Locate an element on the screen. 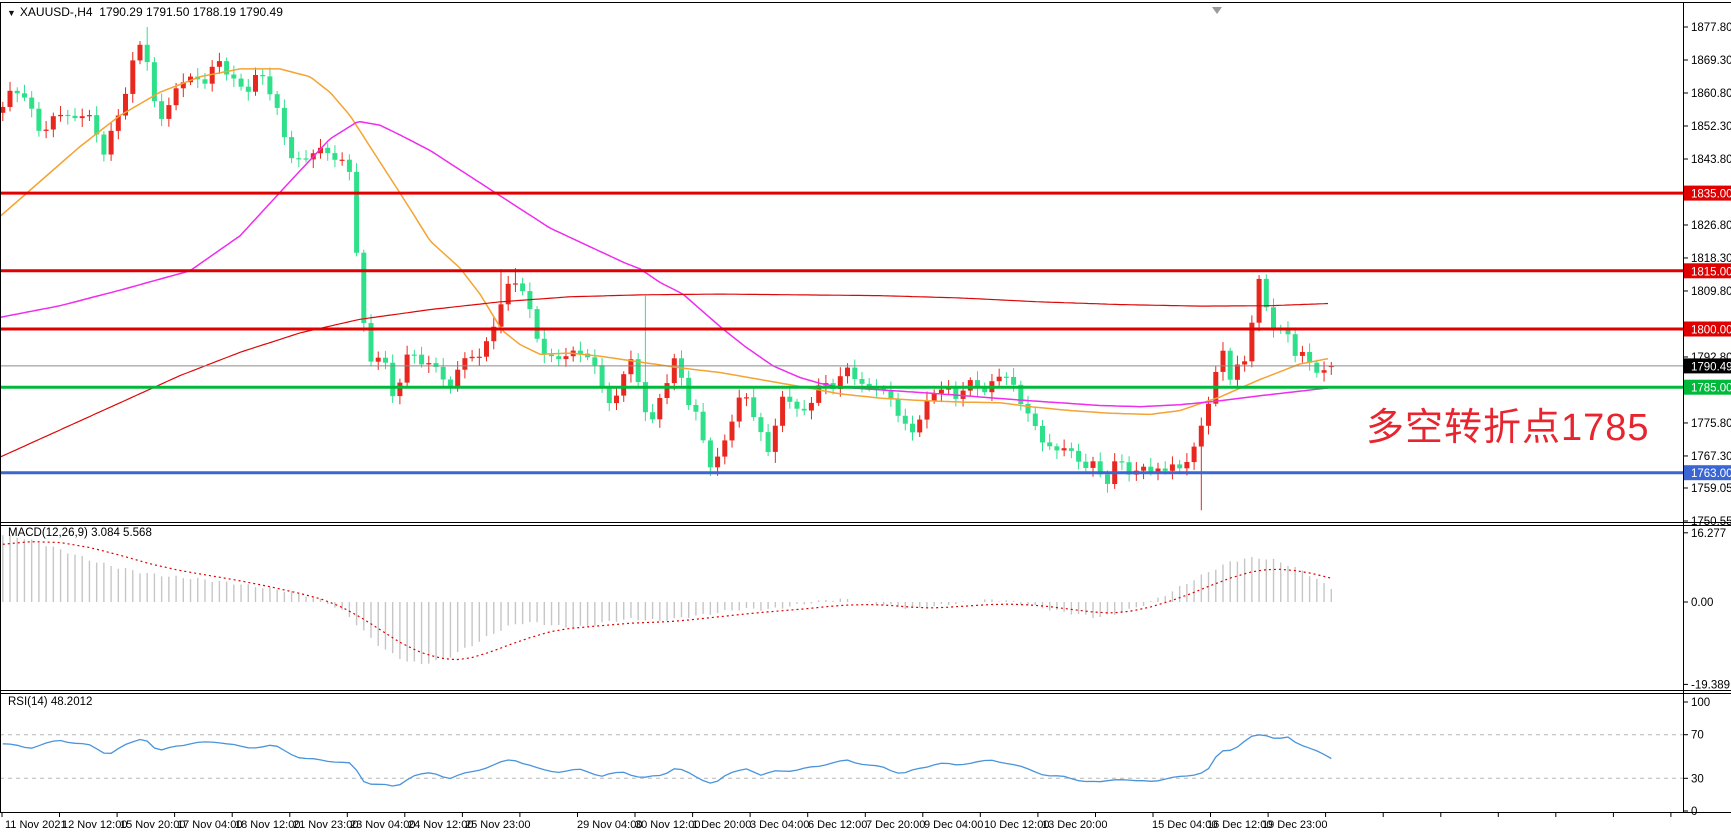 The height and width of the screenshot is (839, 1731). price-badge-1835.00 is located at coordinates (1707, 193).